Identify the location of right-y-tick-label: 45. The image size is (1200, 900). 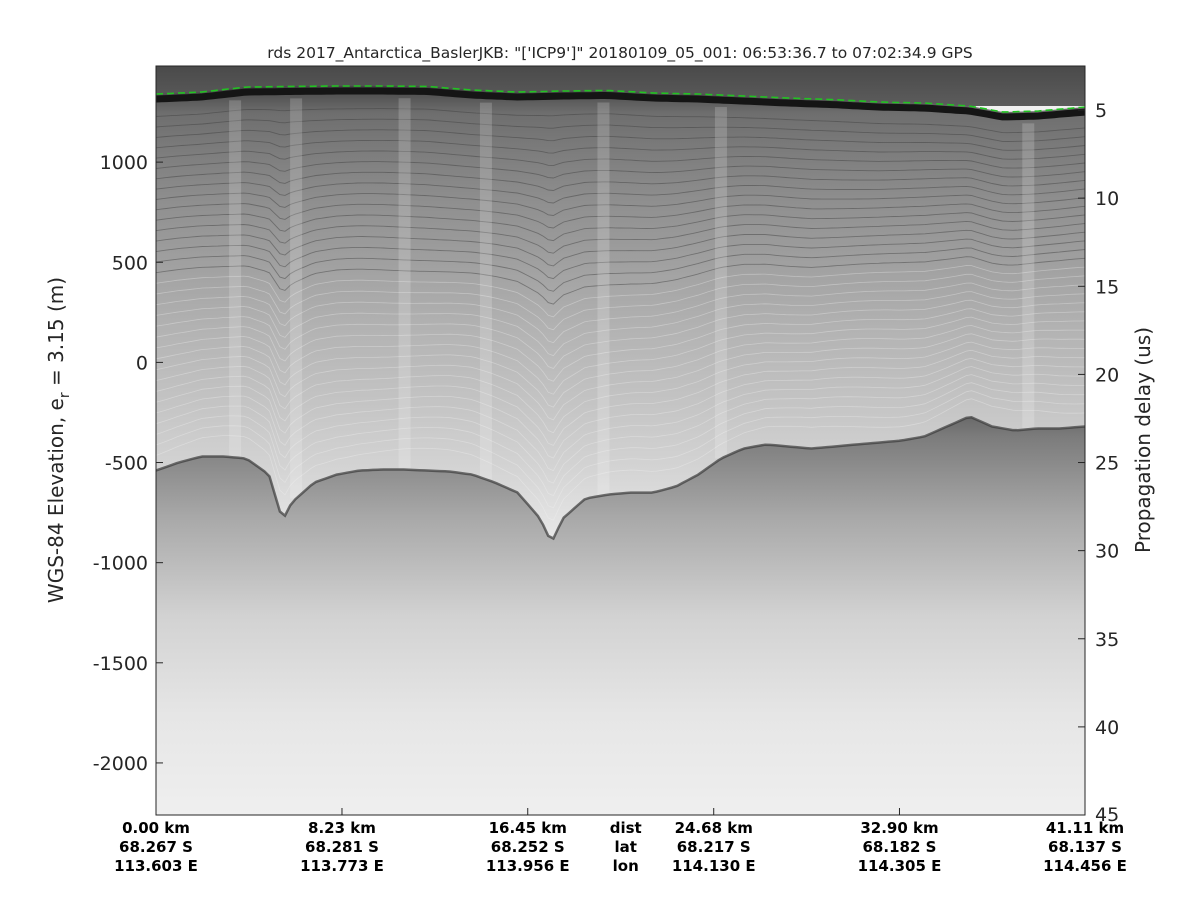
(1107, 815).